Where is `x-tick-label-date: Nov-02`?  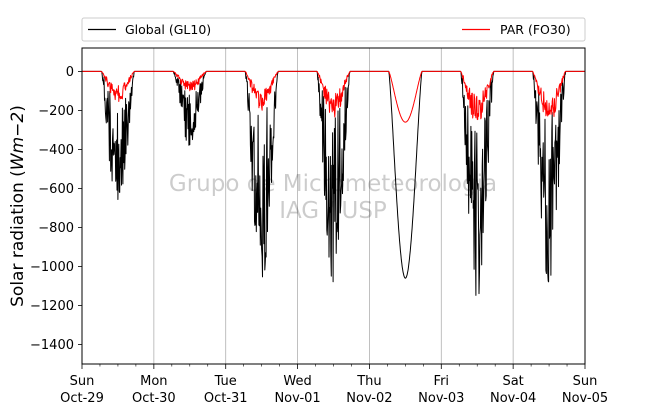
x-tick-label-date: Nov-02 is located at coordinates (369, 398).